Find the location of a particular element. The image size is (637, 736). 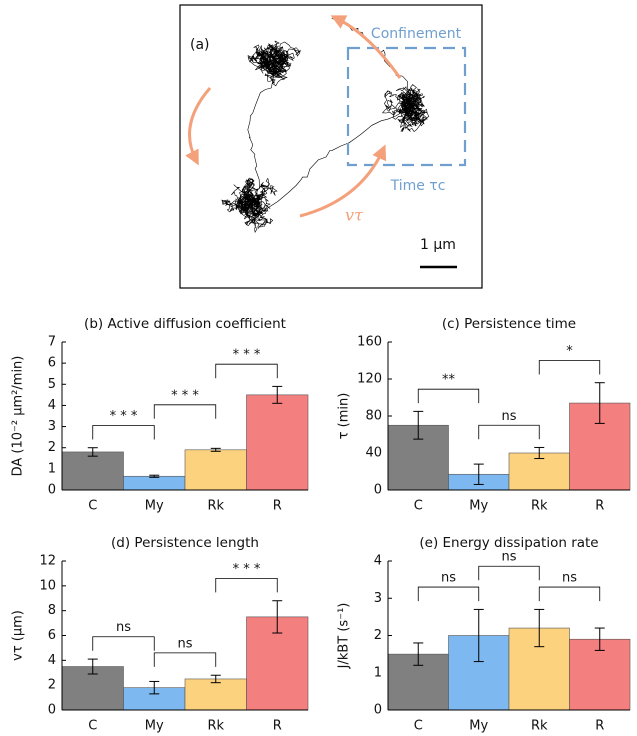

y-tick-label: 7 is located at coordinates (52, 342).